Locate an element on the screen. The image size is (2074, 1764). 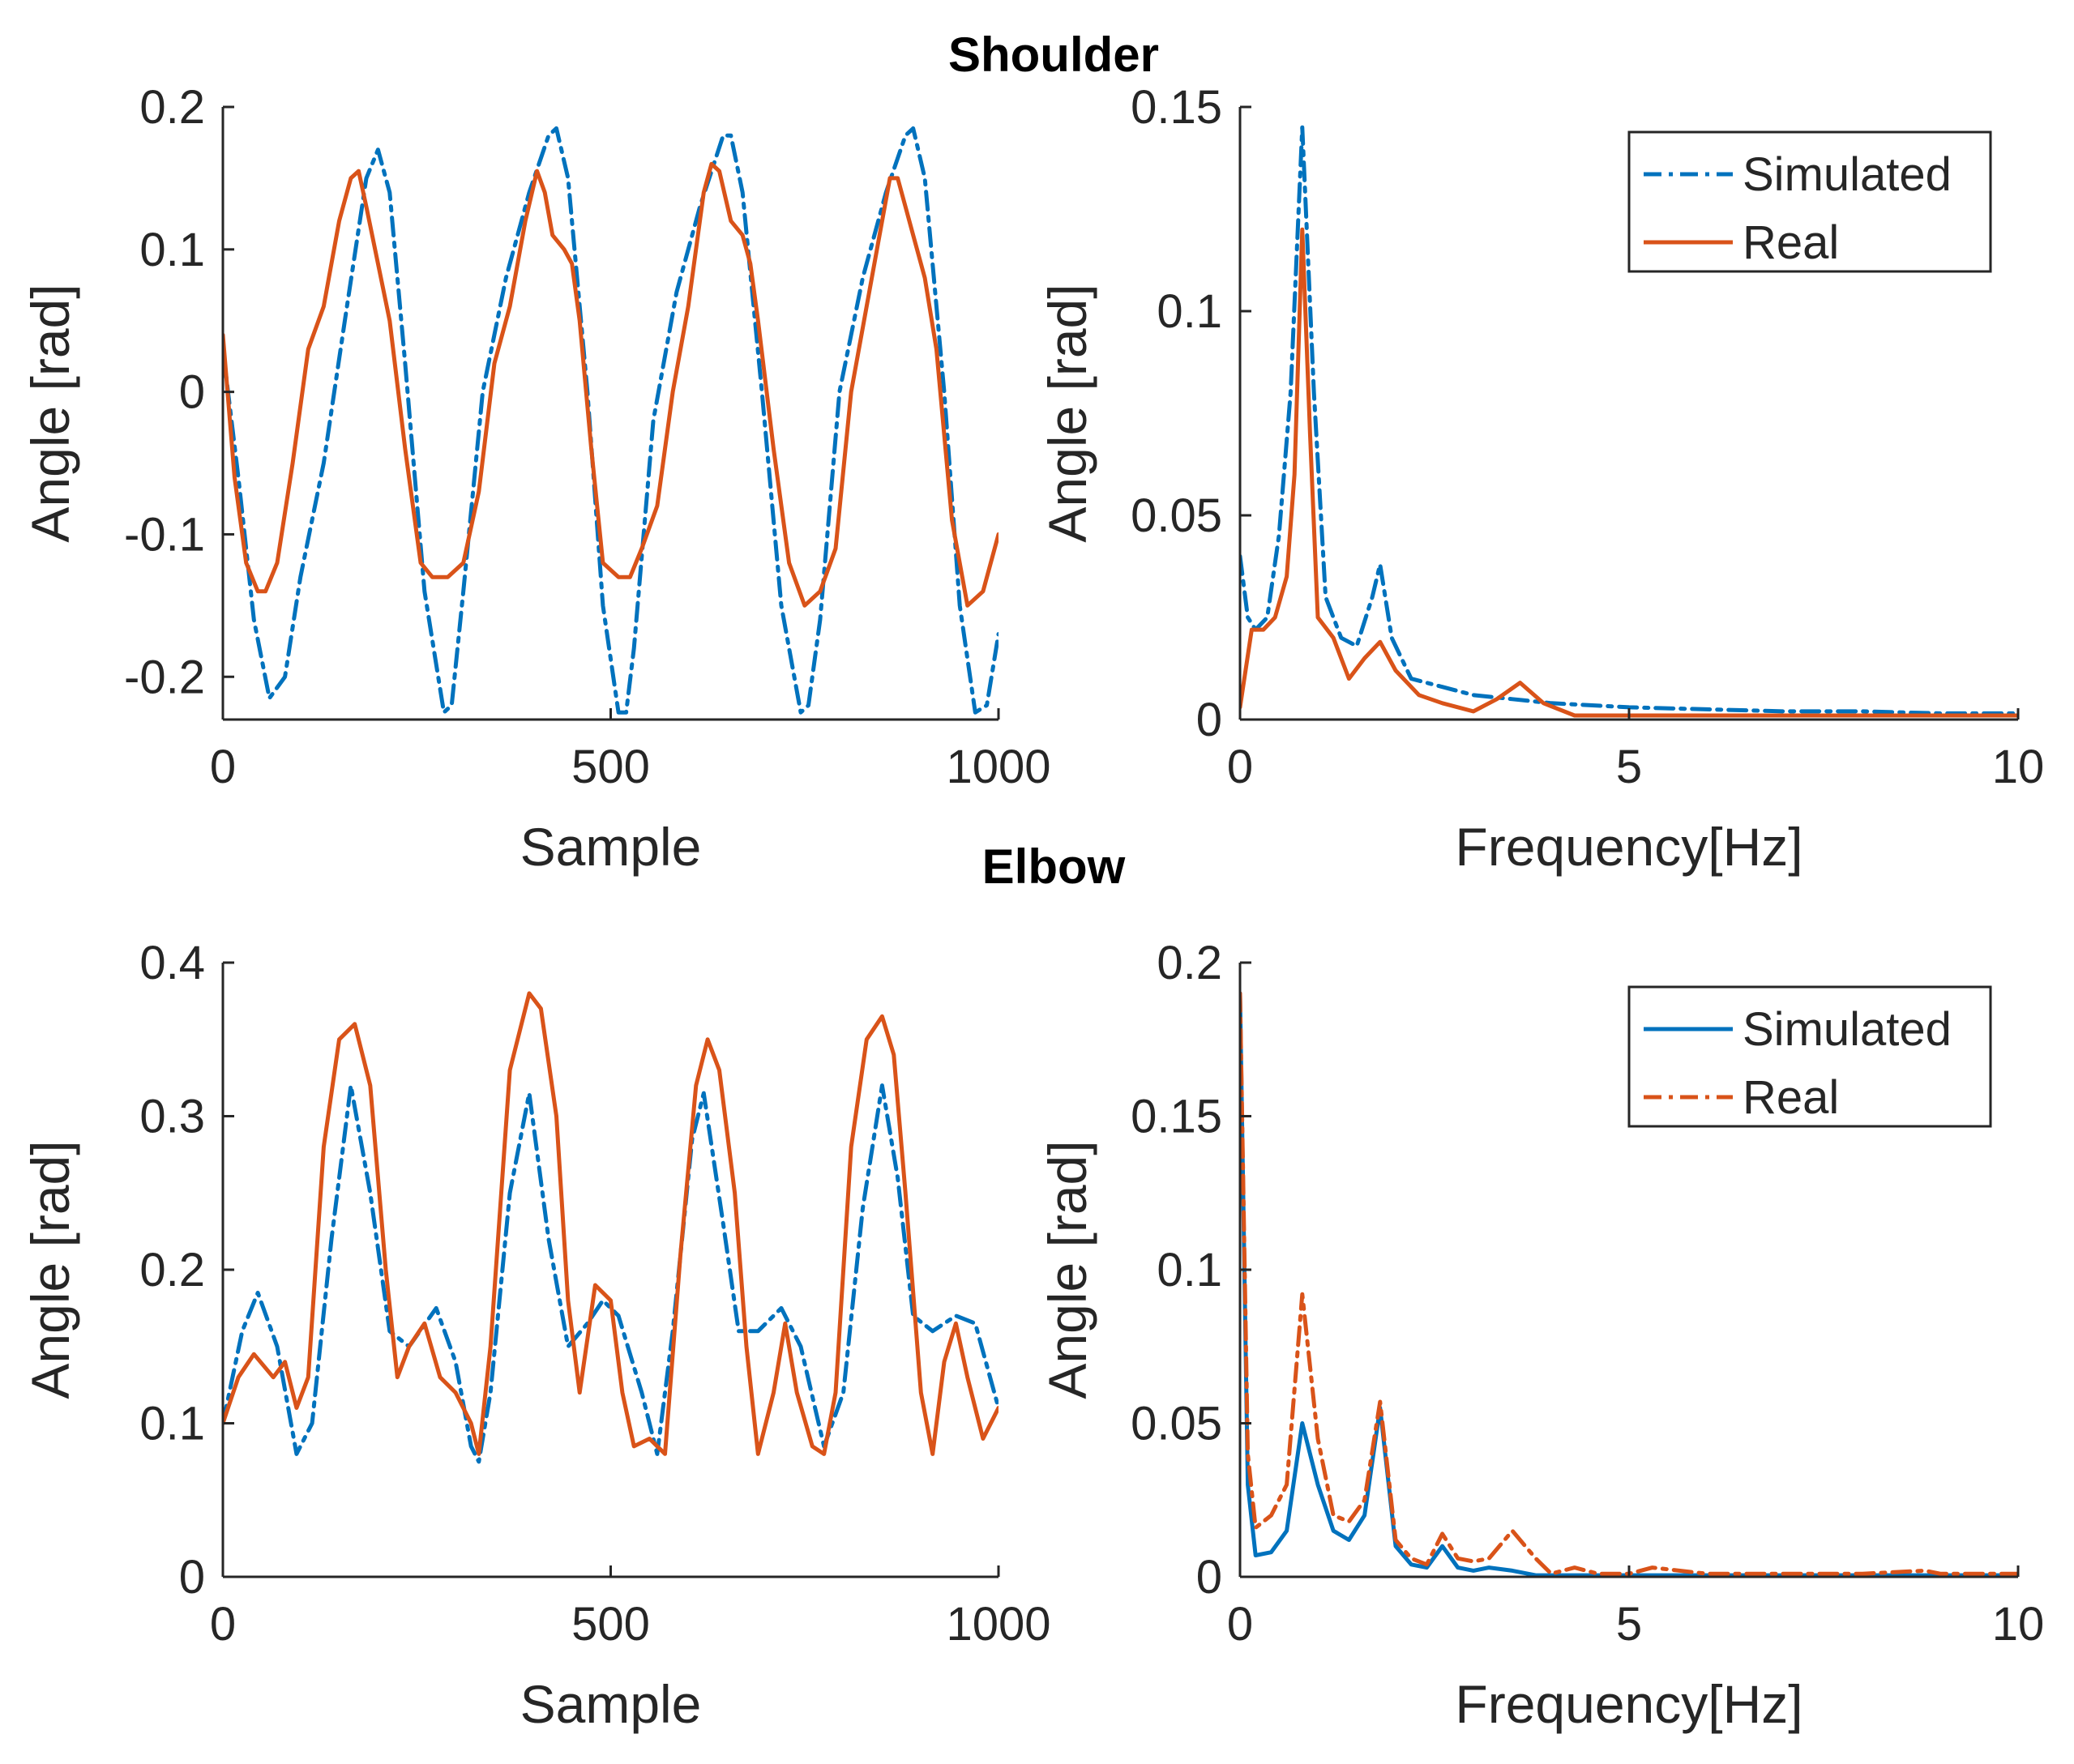
y-tick-label: 0.4 is located at coordinates (172, 963).